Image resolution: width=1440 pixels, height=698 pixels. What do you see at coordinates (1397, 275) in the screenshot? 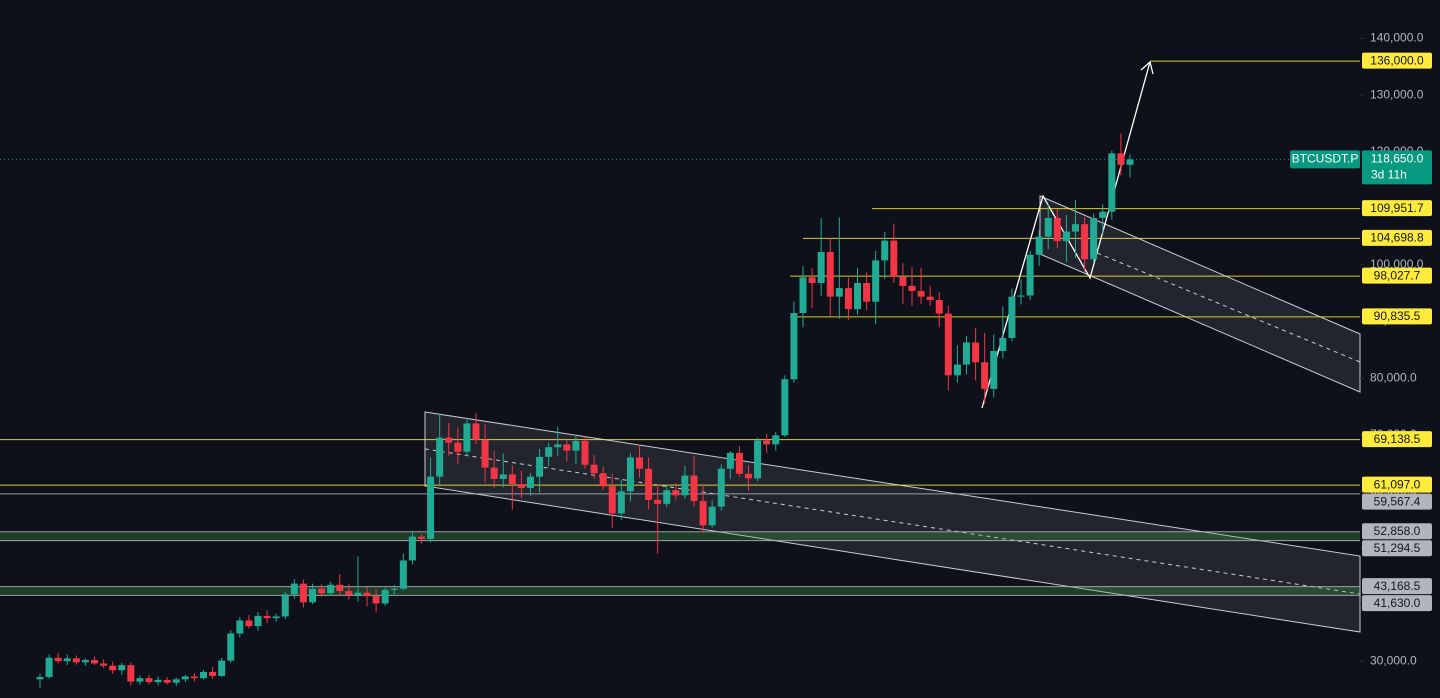
I see `price-label: 98,027.7` at bounding box center [1397, 275].